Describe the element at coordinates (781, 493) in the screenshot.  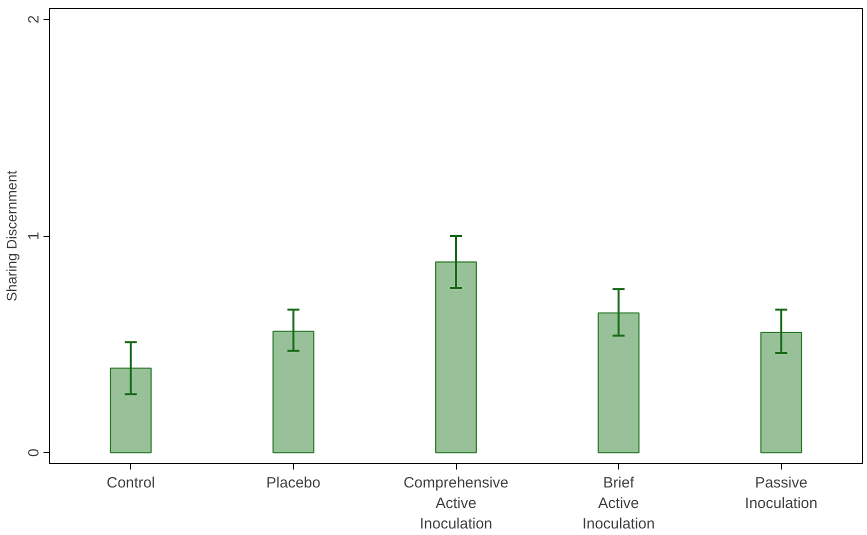
I see `x-tick-label: Passive Inoculation` at that location.